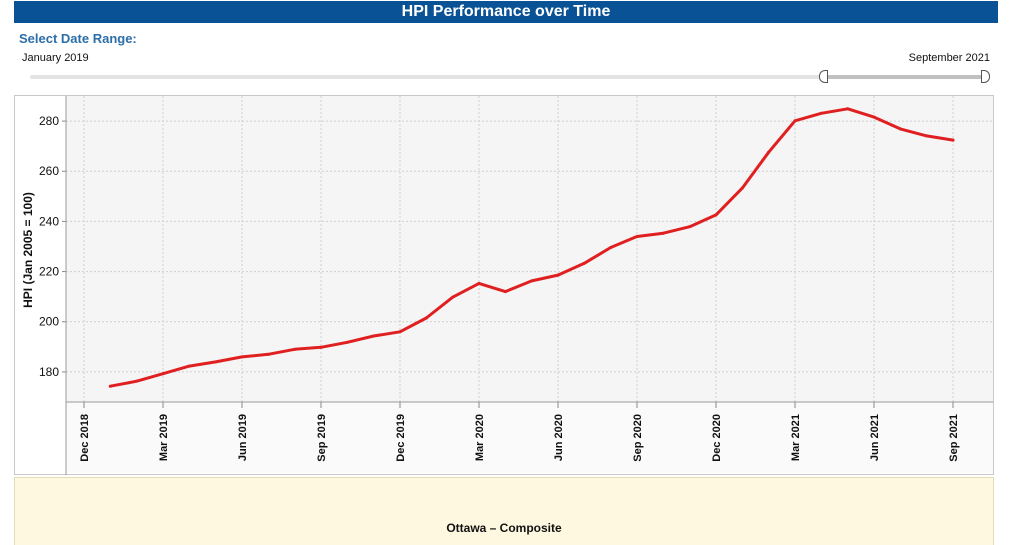 The height and width of the screenshot is (545, 1012). What do you see at coordinates (401, 438) in the screenshot?
I see `x-tick-label: Dec 2019` at bounding box center [401, 438].